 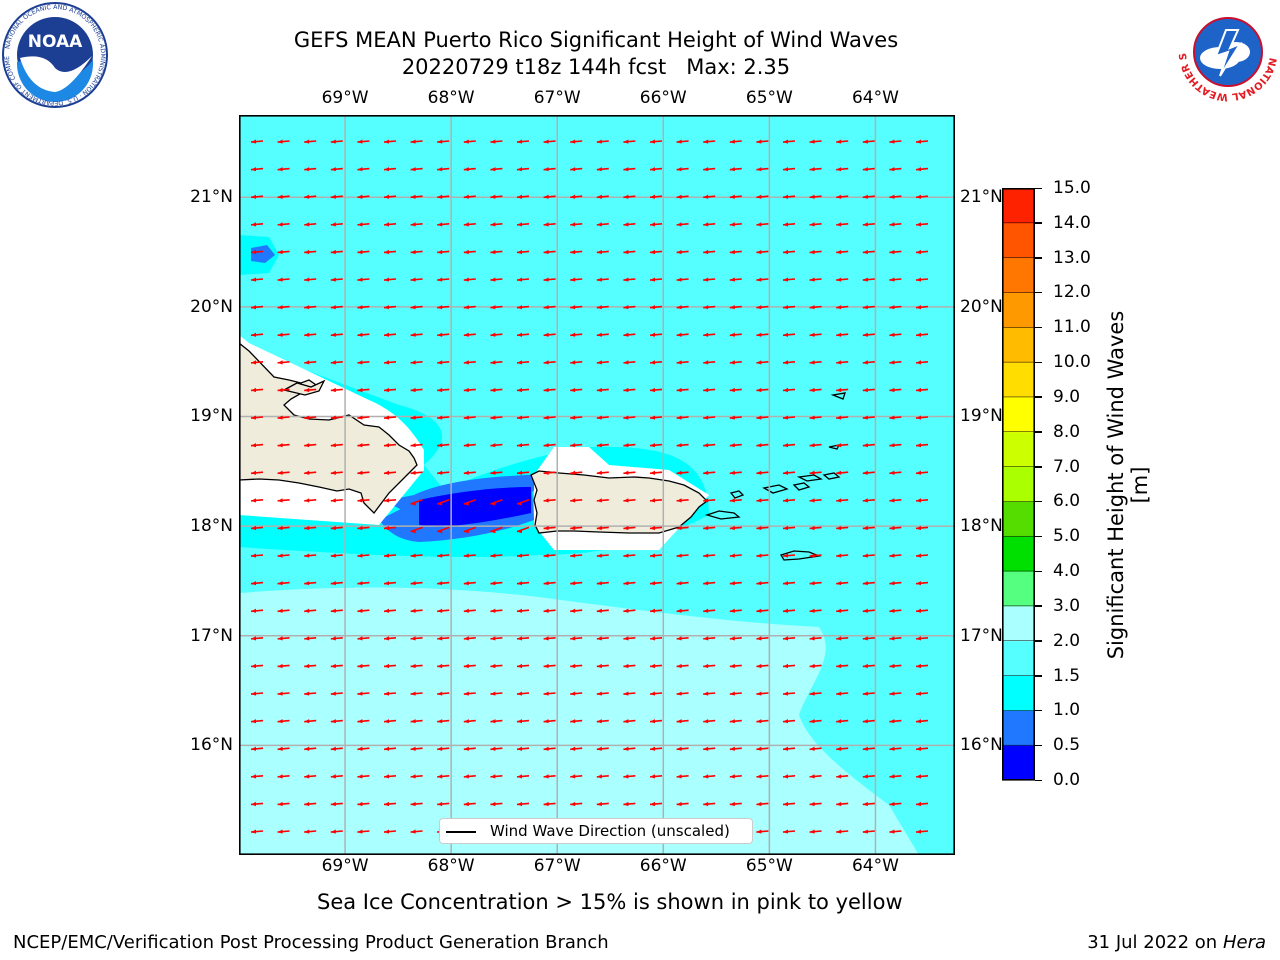 I want to click on land-virgin-gorda, so click(x=831, y=476).